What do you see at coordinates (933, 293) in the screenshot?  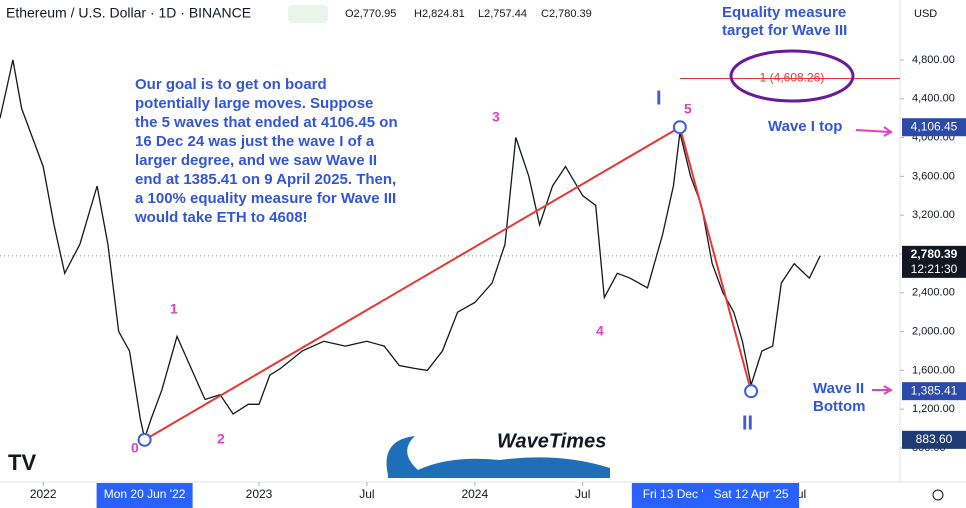 I see `y-tick-label: 2,400.00` at bounding box center [933, 293].